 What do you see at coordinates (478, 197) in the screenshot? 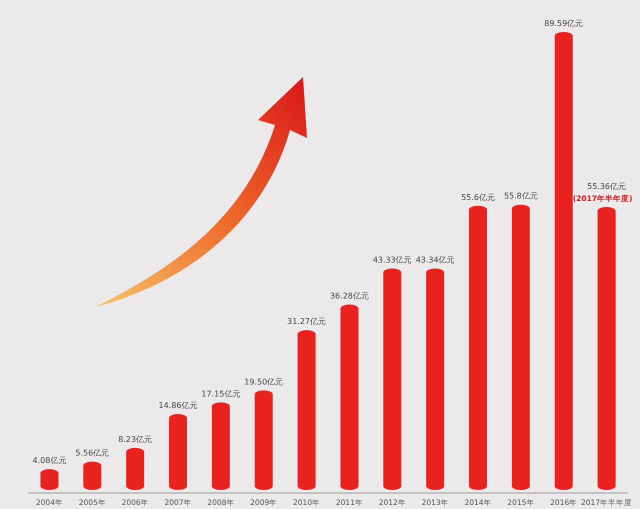
I see `data-label: 55.6亿元` at bounding box center [478, 197].